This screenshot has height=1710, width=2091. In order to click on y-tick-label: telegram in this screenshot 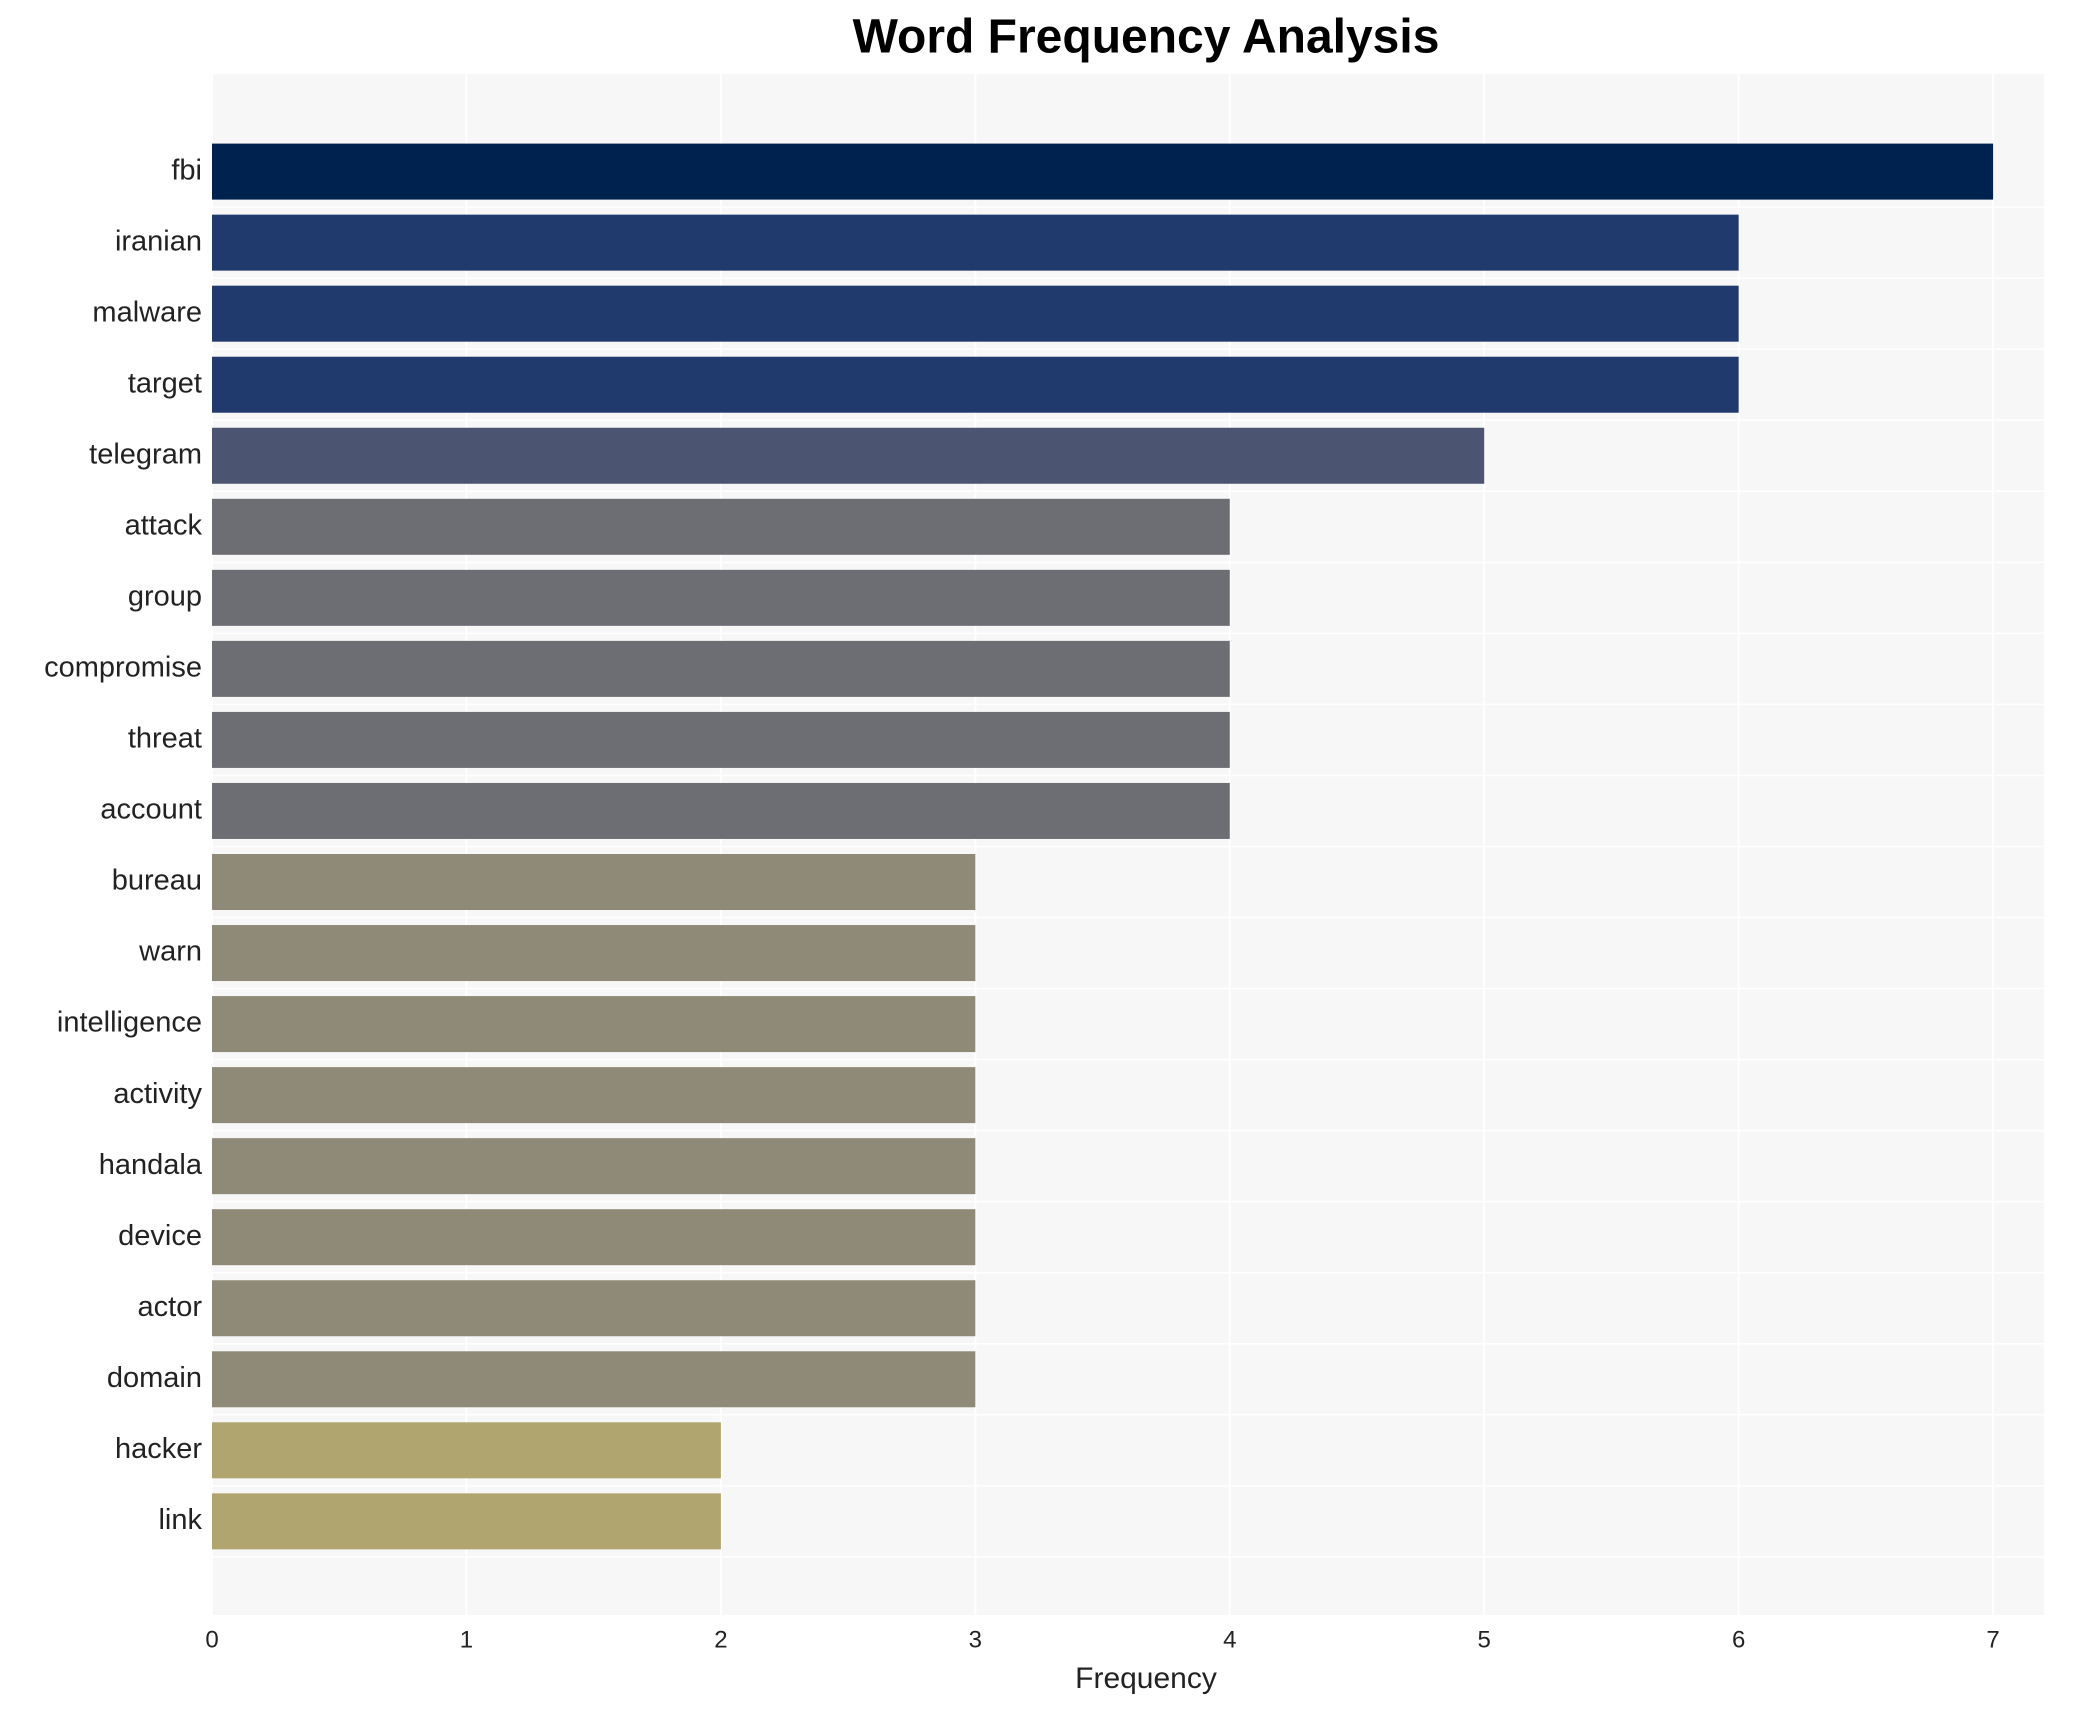, I will do `click(145, 454)`.